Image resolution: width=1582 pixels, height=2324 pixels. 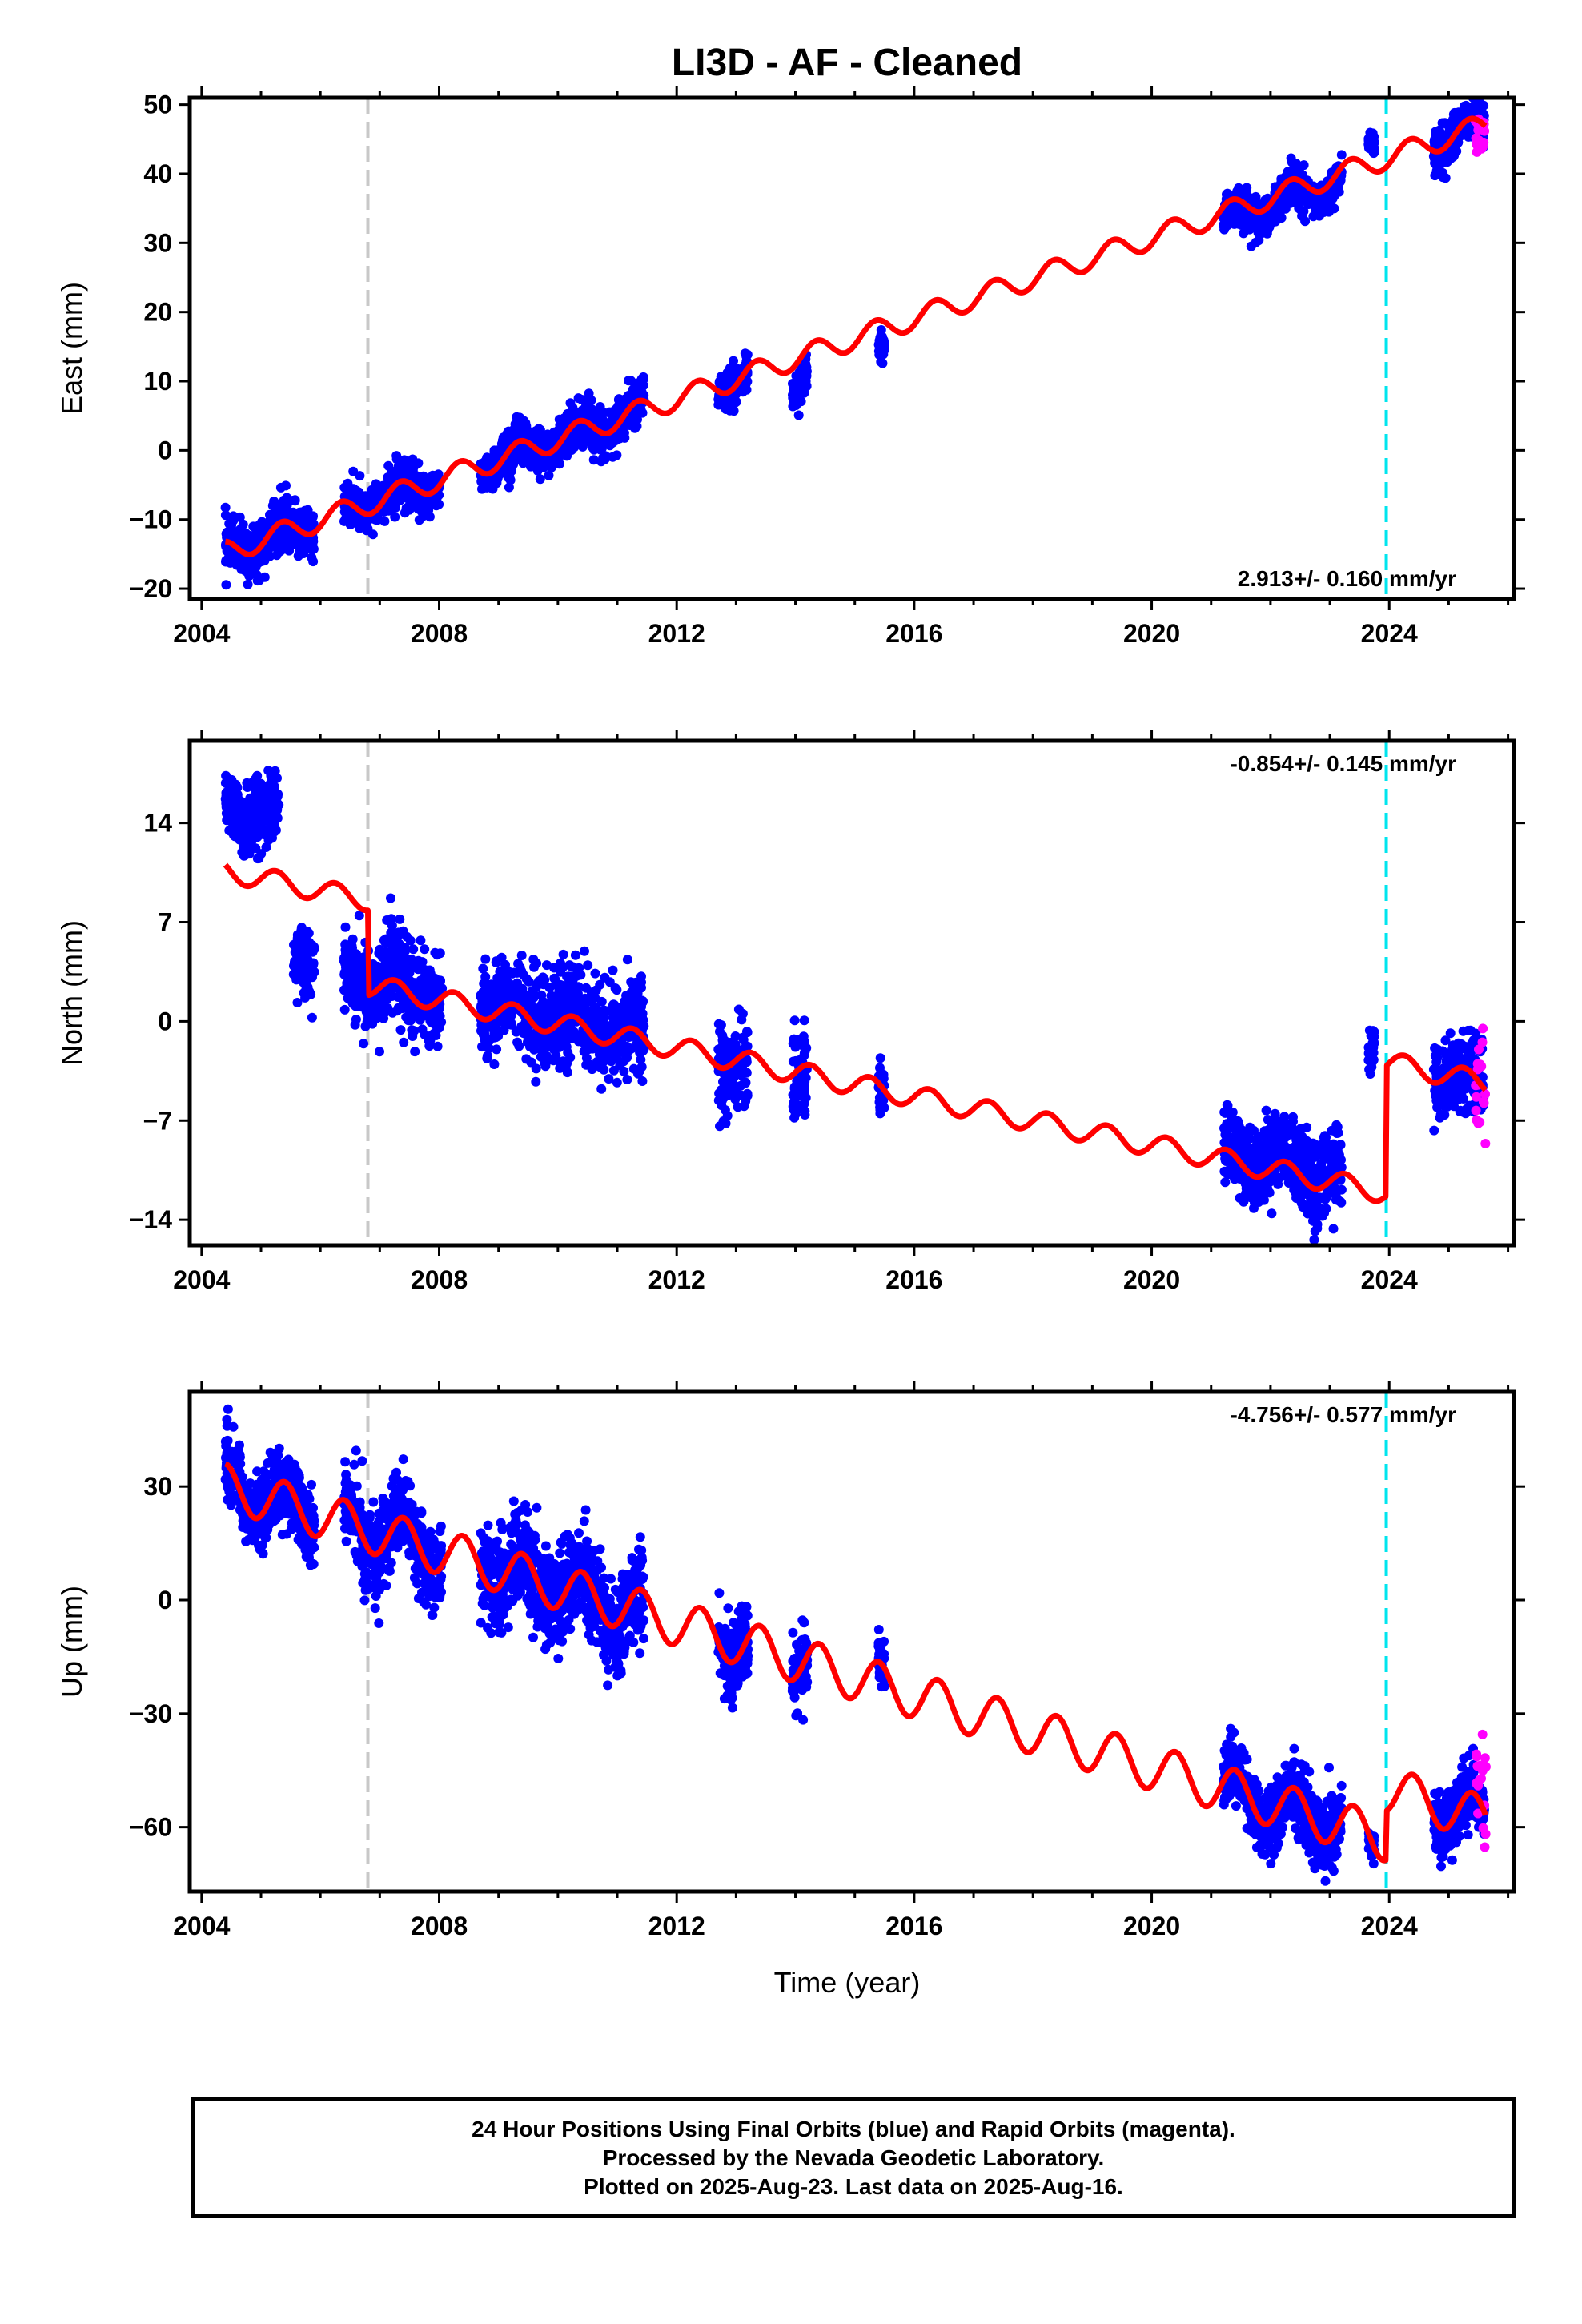 I want to click on x-tick-label: 2016, so click(x=913, y=633).